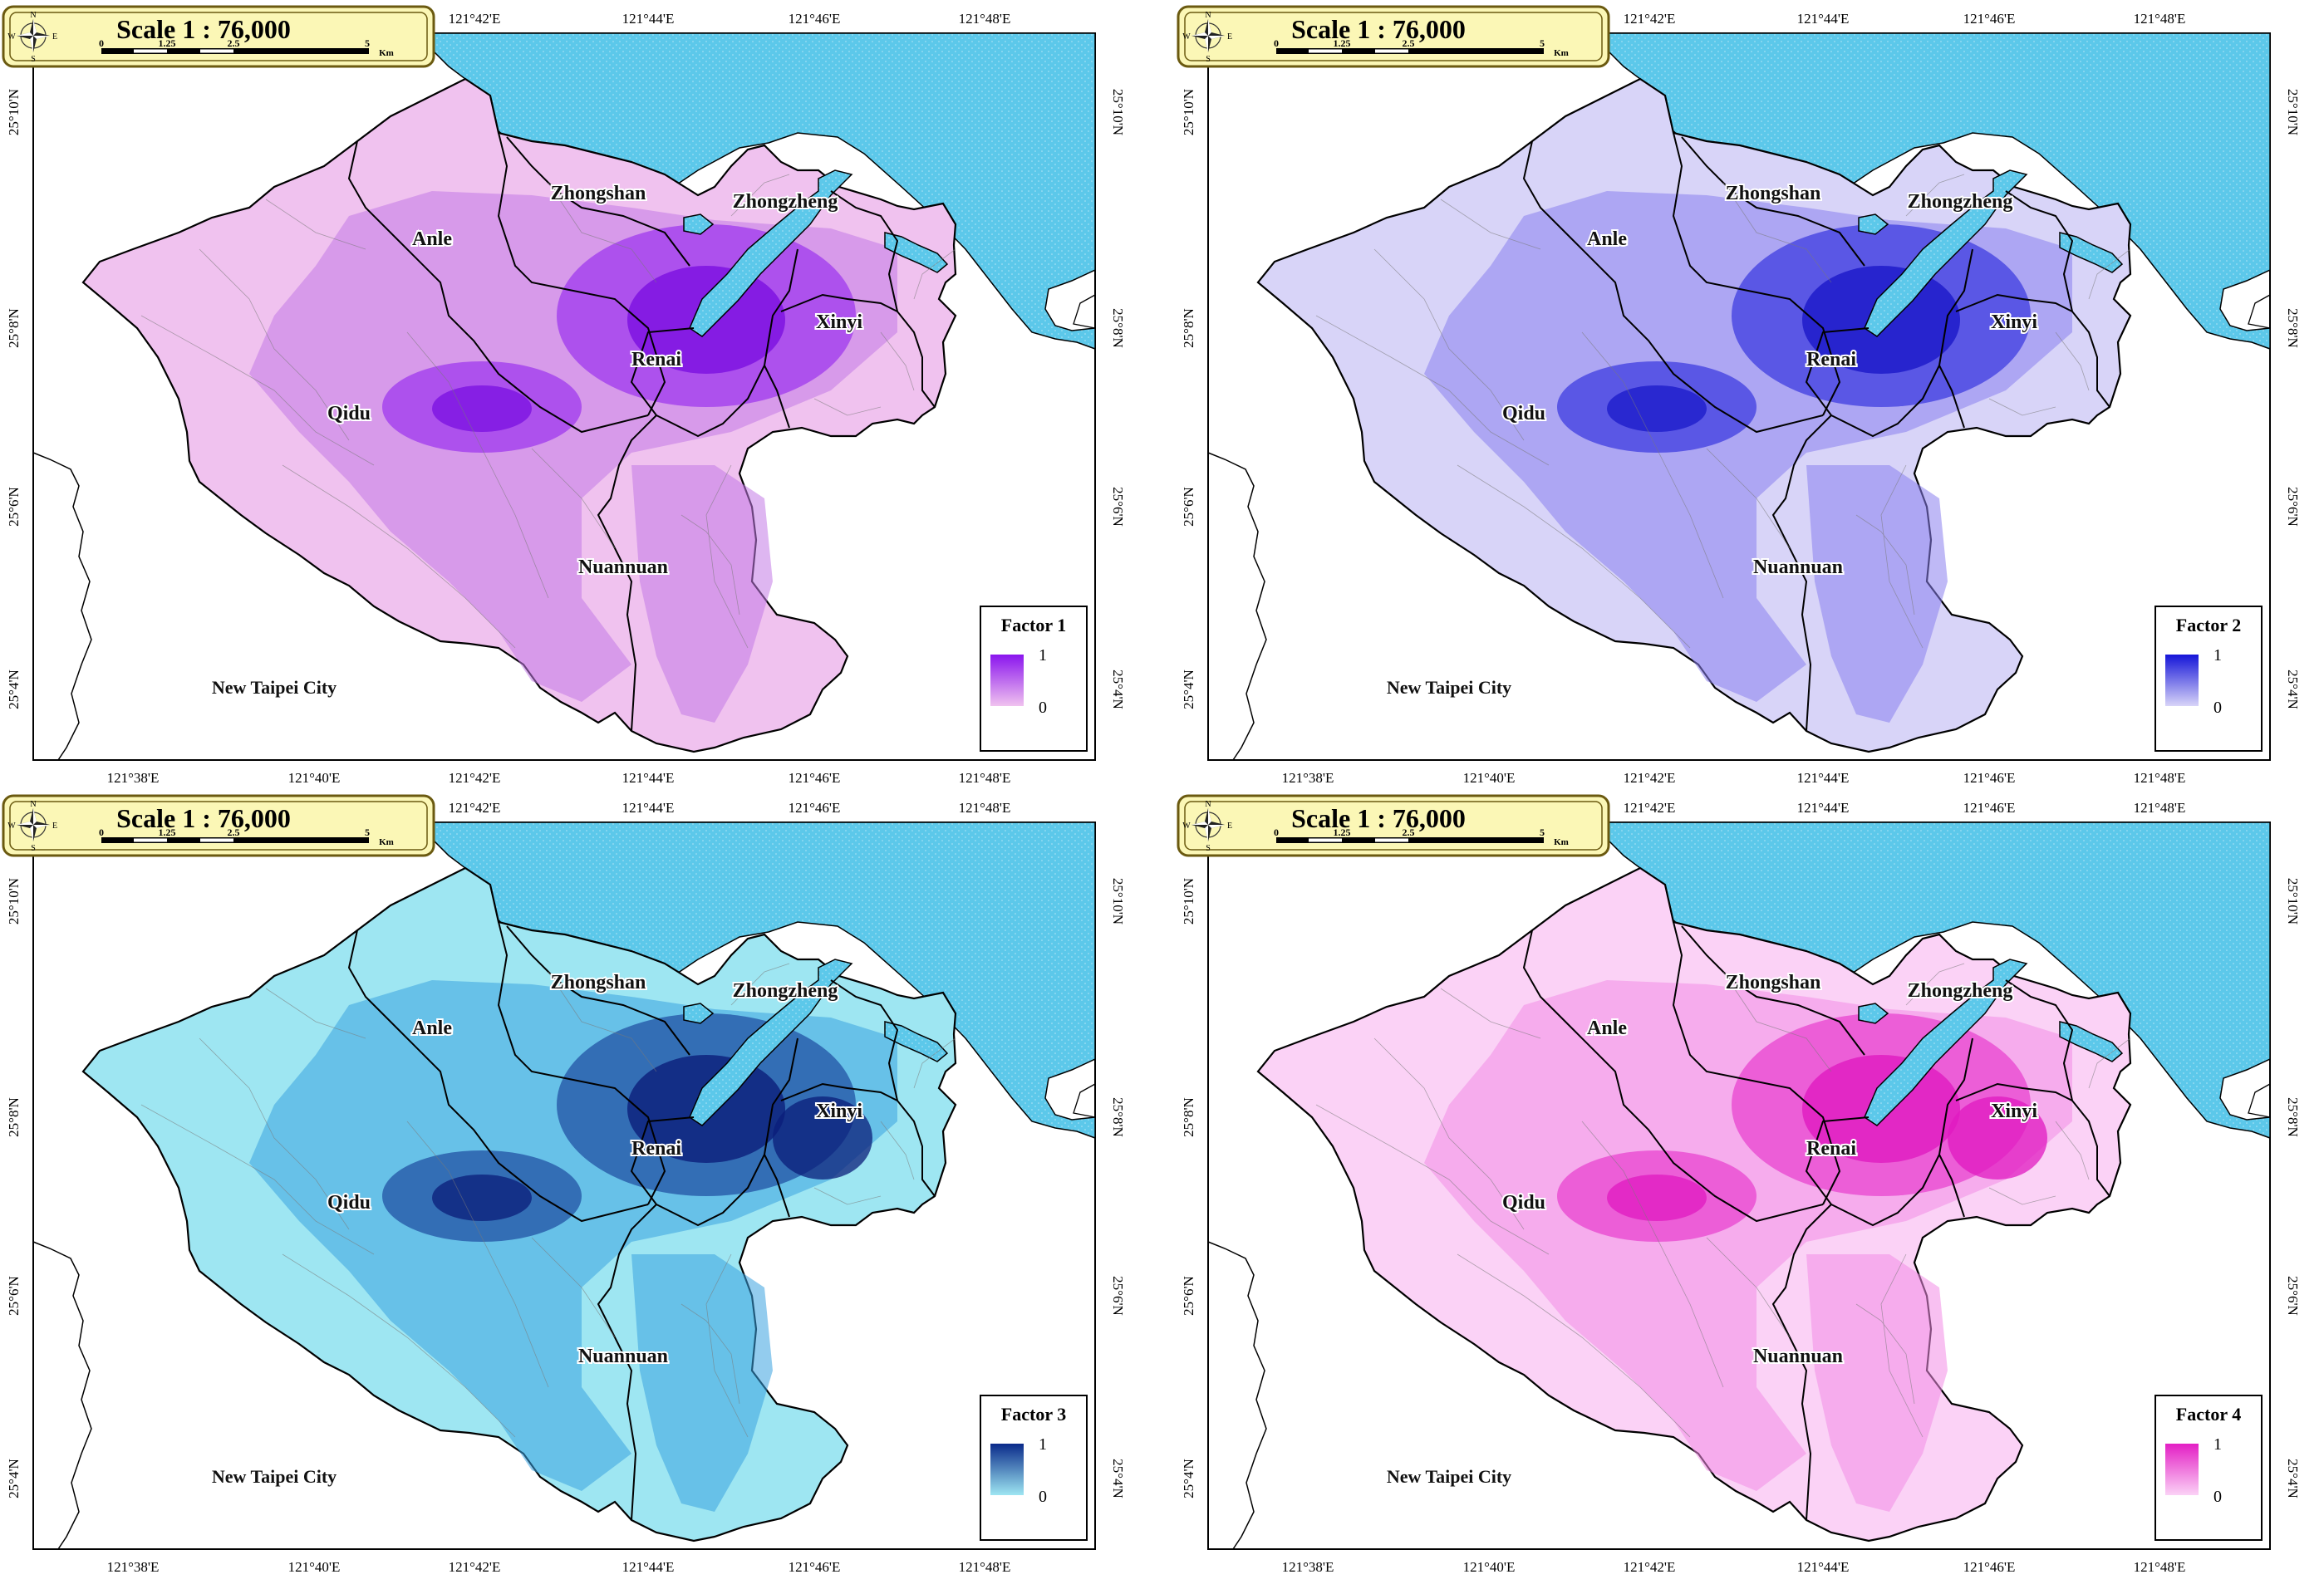 This screenshot has width=2324, height=1594. I want to click on svg-text: Factor 3, so click(1033, 1414).